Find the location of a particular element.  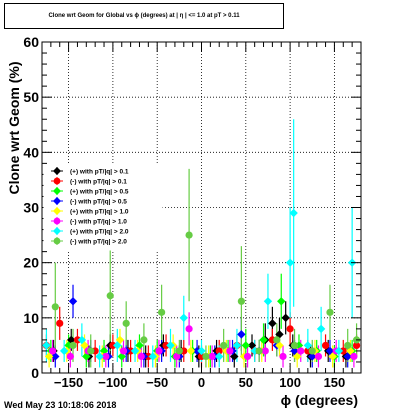

y-tick-label: 50 is located at coordinates (31, 97).